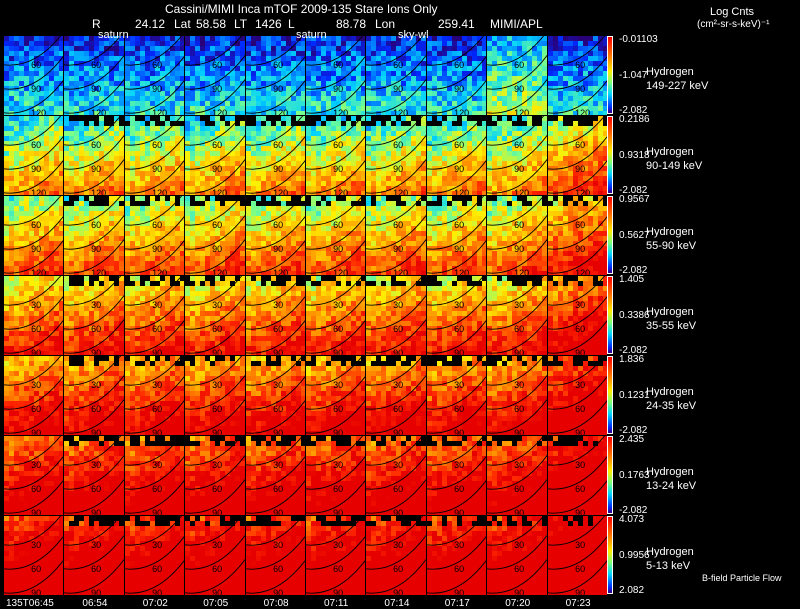 The width and height of the screenshot is (800, 609). I want to click on colorbar-max: 0.9567, so click(634, 199).